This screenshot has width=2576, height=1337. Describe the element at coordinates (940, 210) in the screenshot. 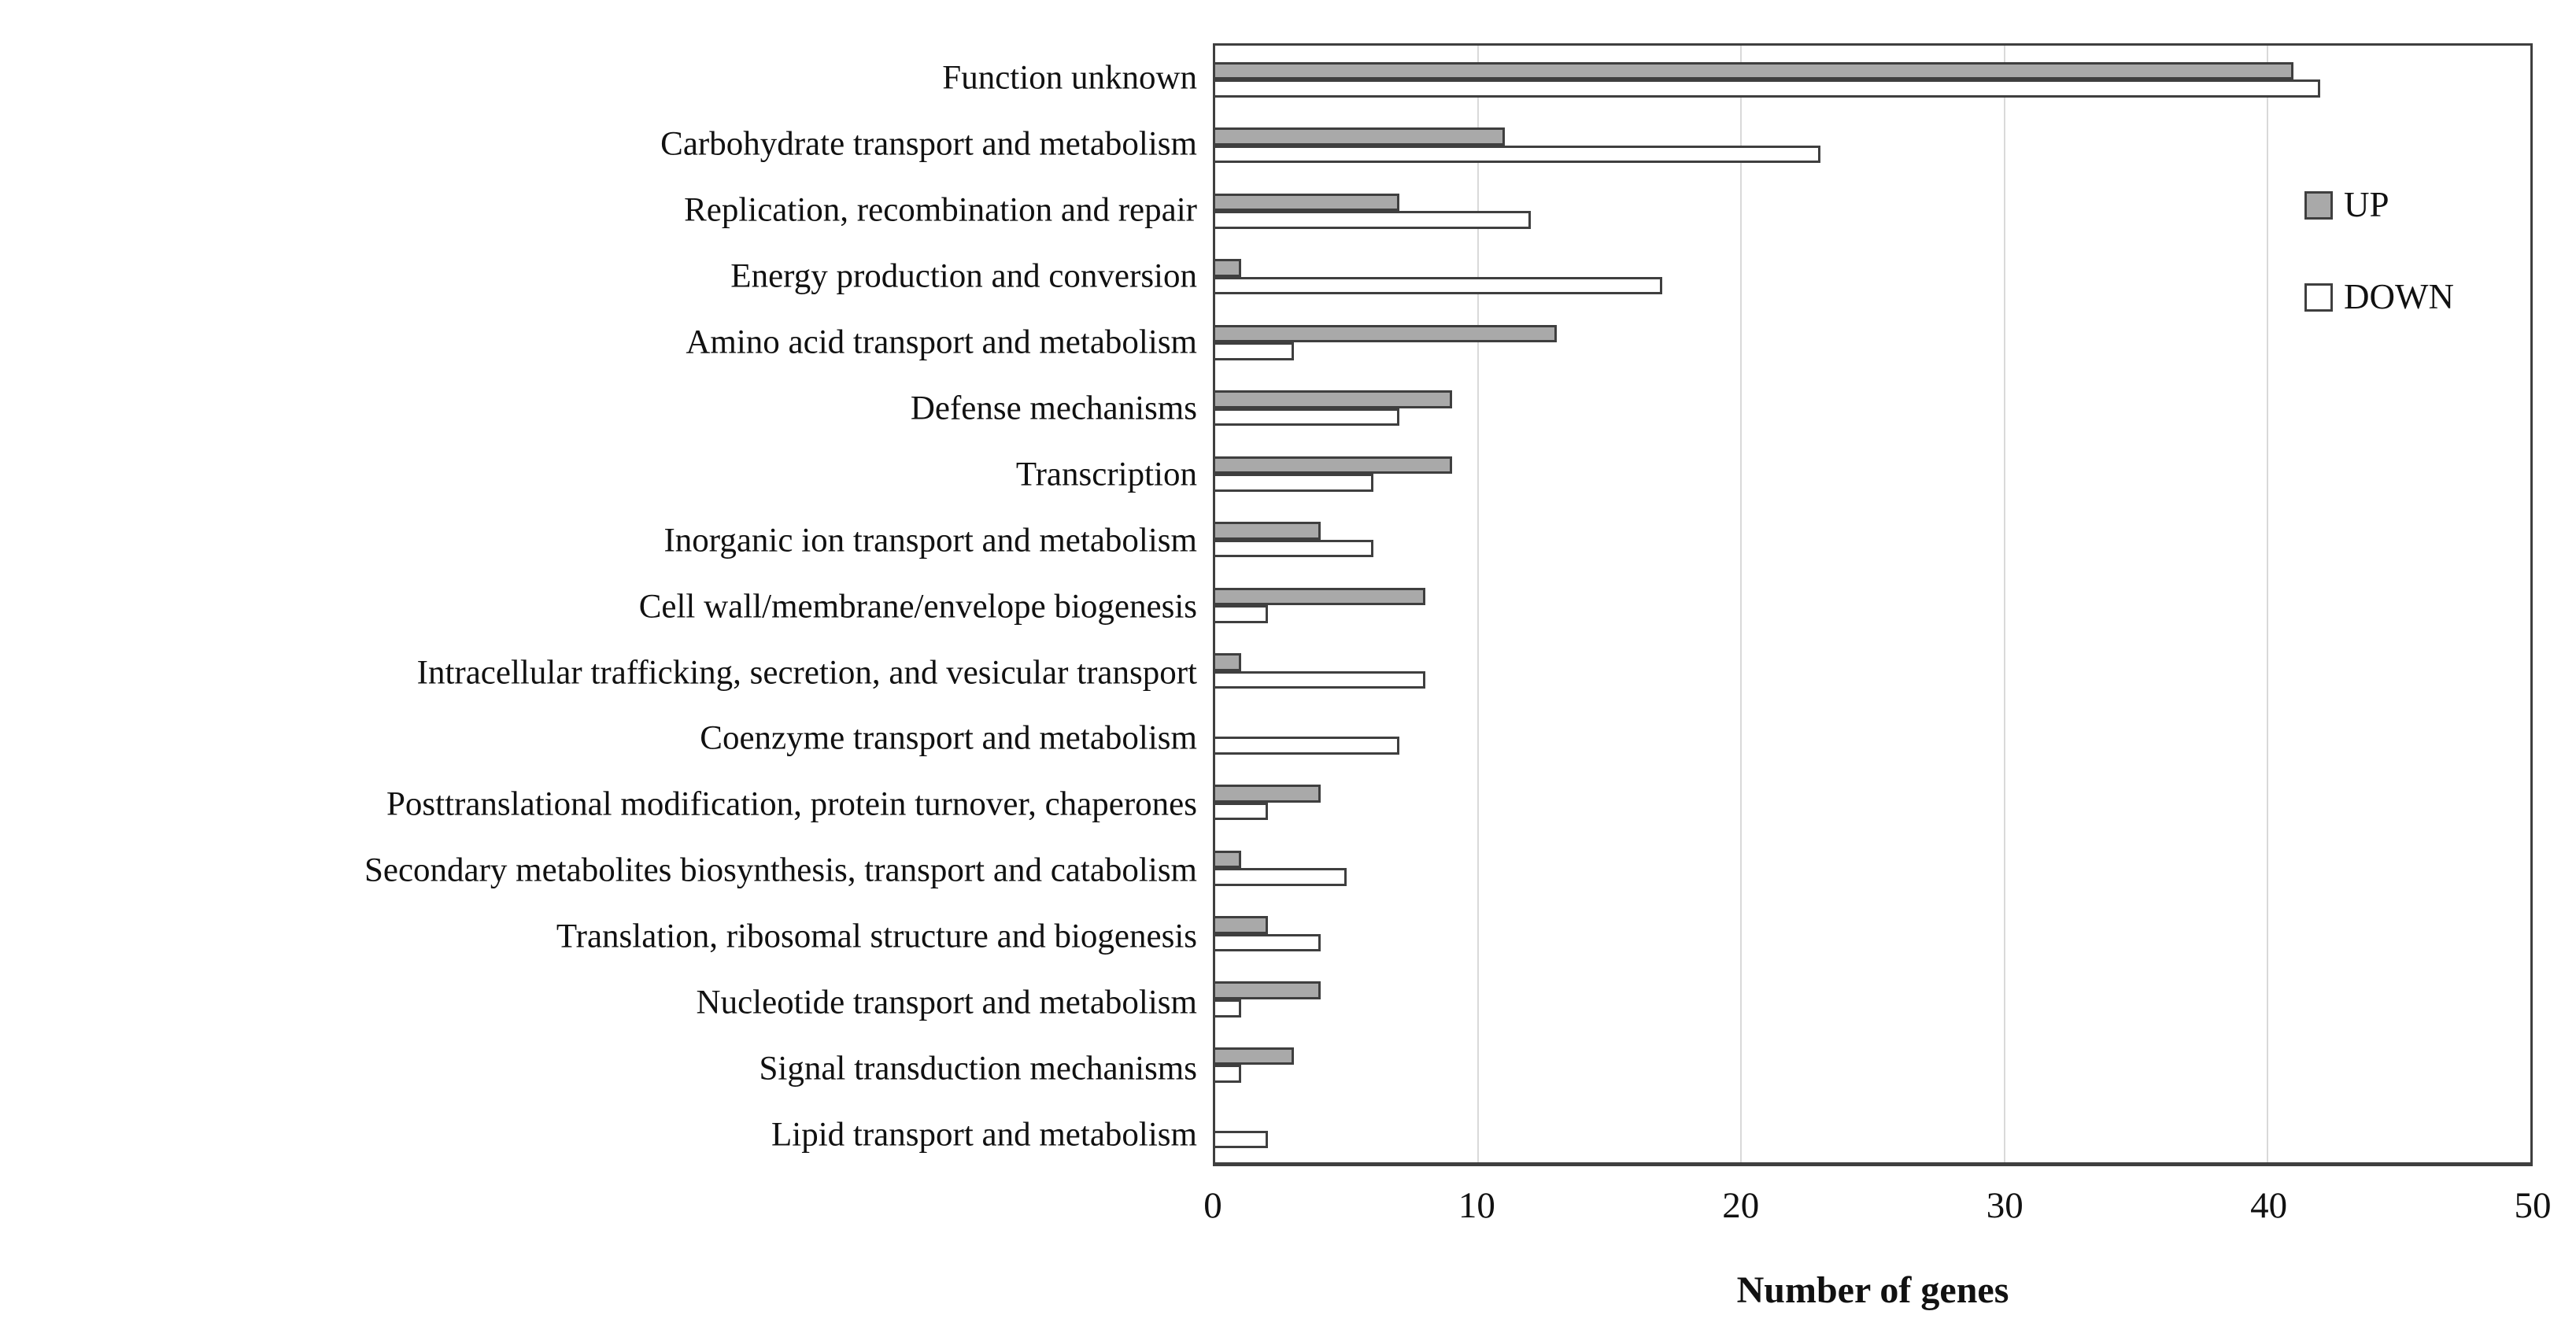

I see `category-label: Replication, recombination and repair` at that location.